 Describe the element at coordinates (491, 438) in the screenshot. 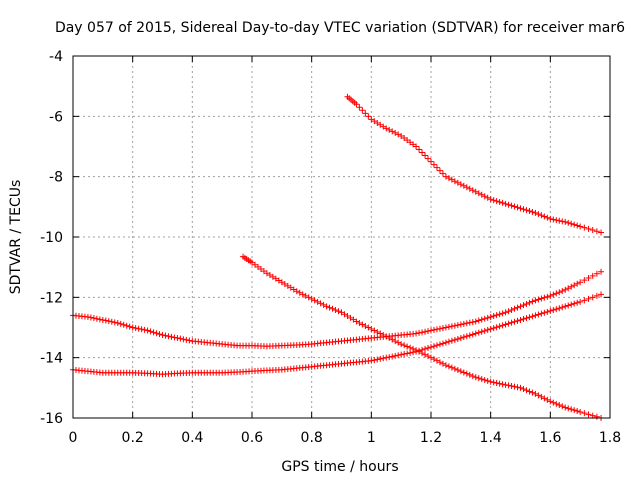

I see `x-tick-label: 1.4` at that location.